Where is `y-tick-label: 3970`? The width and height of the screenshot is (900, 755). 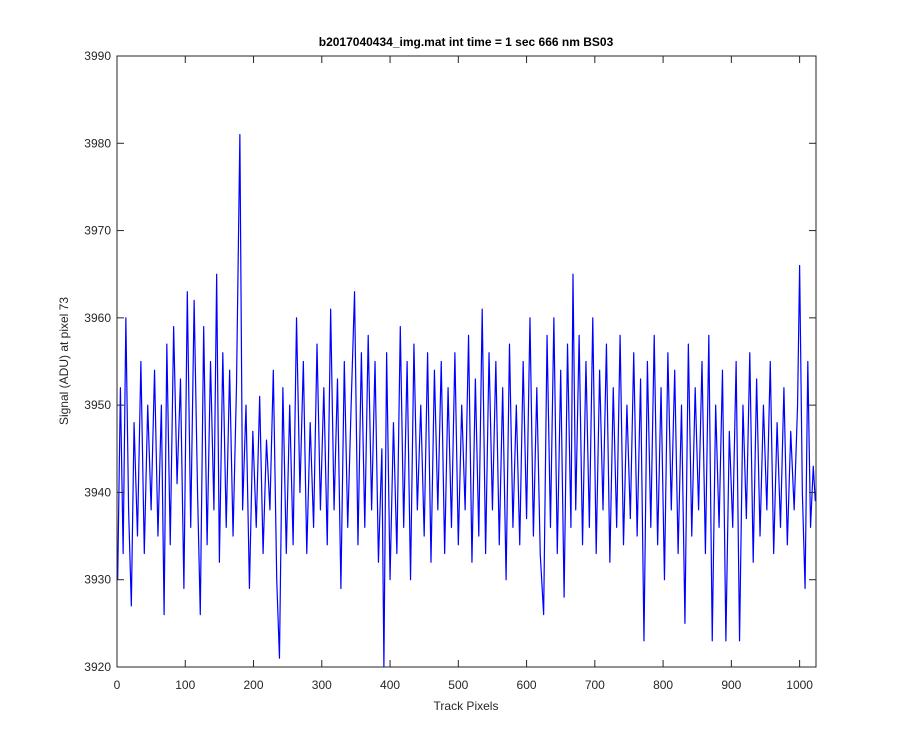
y-tick-label: 3970 is located at coordinates (97, 231).